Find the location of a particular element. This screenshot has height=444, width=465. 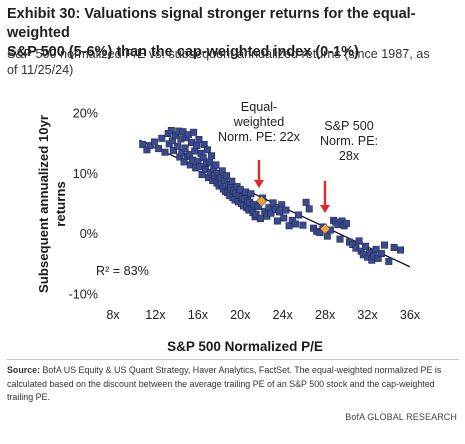

y-tick-label: -10% is located at coordinates (83, 295).